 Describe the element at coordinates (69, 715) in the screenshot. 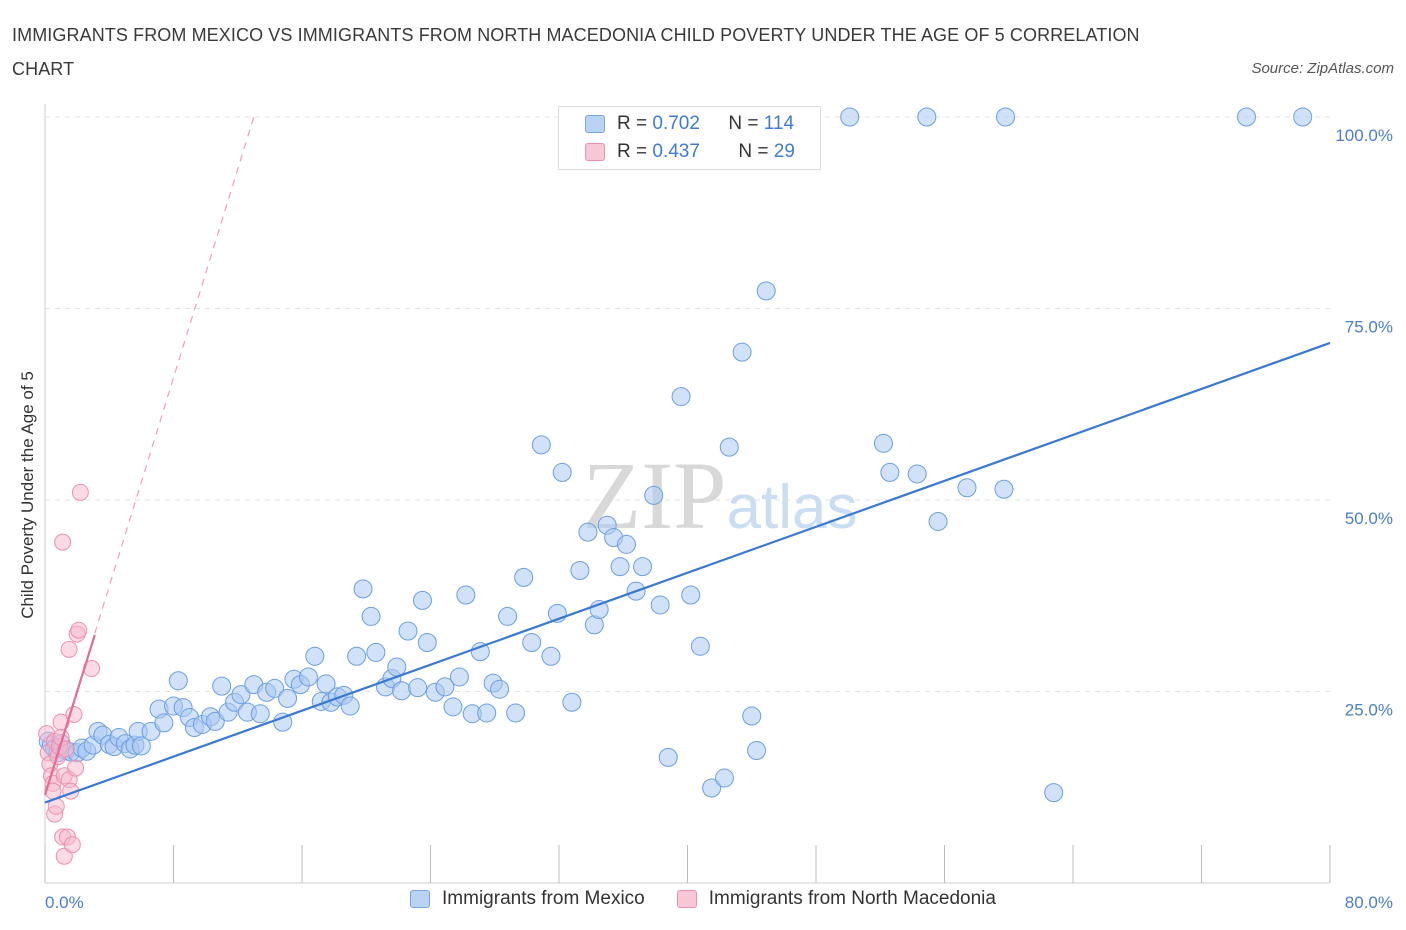

I see `trend-line-north-macedonia` at that location.